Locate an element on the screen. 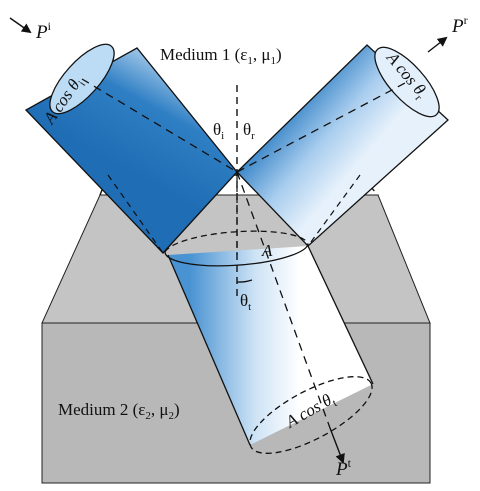 Image resolution: width=480 pixels, height=491 pixels. transmitted-arrow is located at coordinates (337, 445).